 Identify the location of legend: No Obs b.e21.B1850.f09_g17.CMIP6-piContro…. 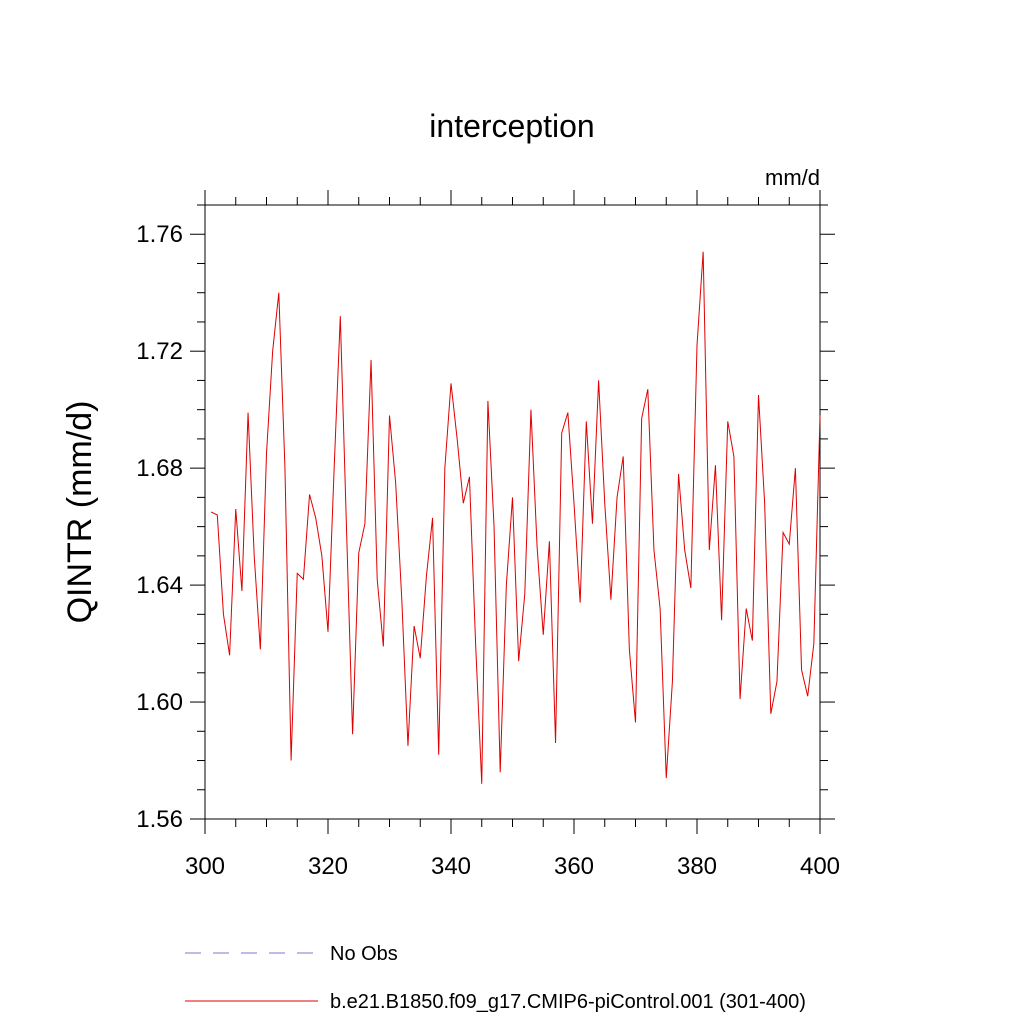
(495, 978).